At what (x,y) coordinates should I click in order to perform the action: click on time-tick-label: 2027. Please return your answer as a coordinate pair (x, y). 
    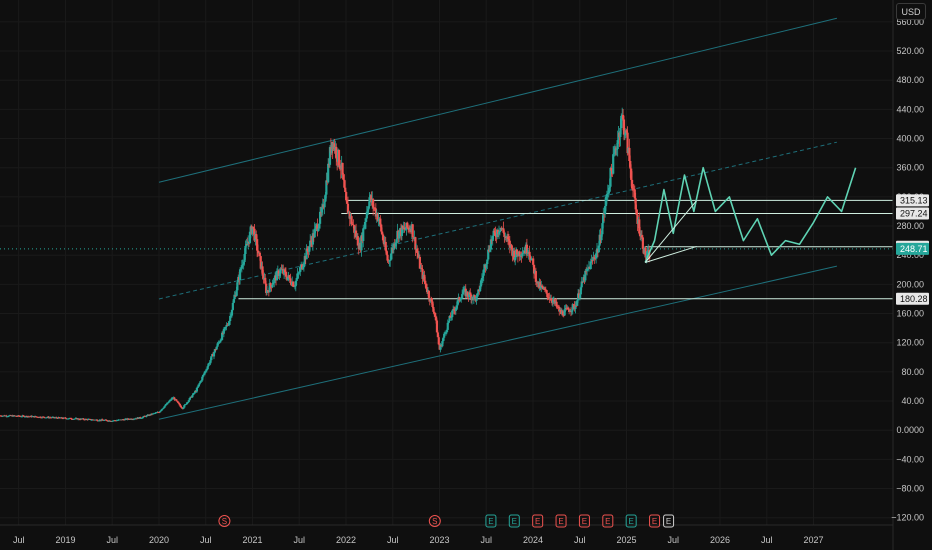
    Looking at the image, I should click on (814, 540).